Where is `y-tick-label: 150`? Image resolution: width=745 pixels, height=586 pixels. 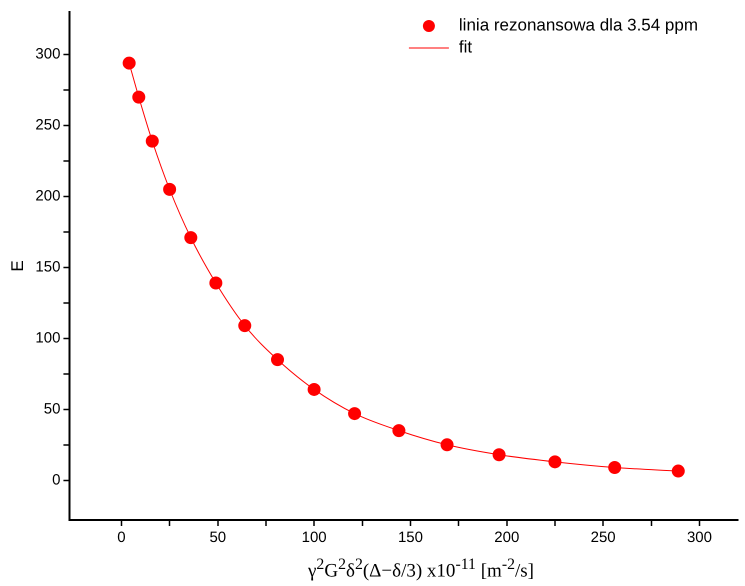 y-tick-label: 150 is located at coordinates (47, 267).